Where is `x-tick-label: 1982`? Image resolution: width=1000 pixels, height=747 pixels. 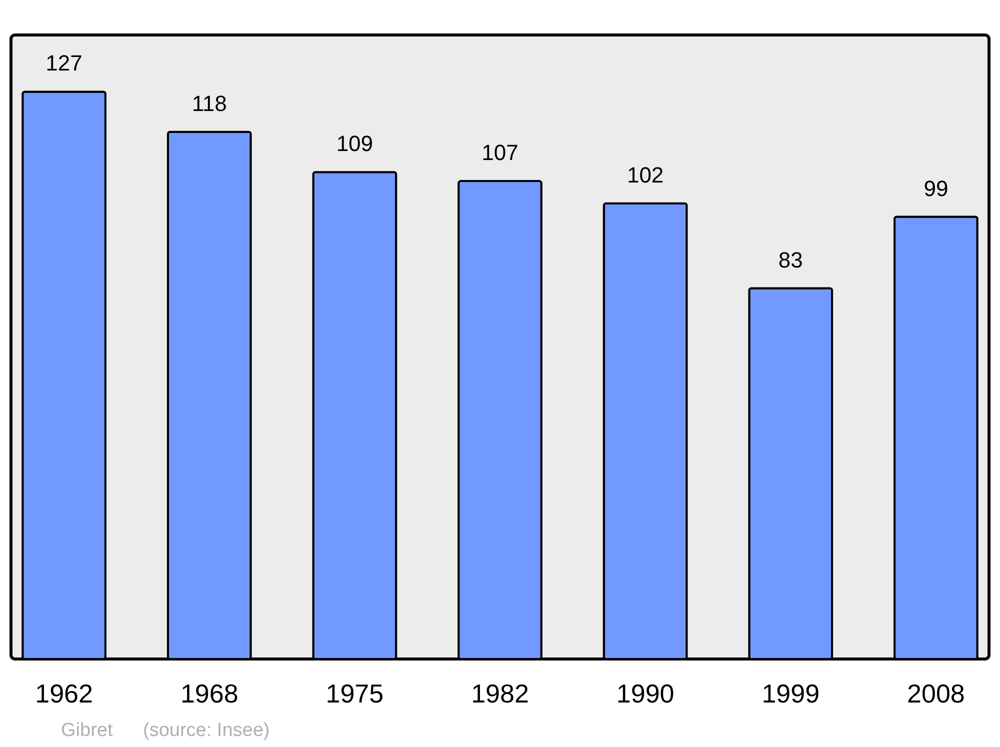 x-tick-label: 1982 is located at coordinates (500, 693).